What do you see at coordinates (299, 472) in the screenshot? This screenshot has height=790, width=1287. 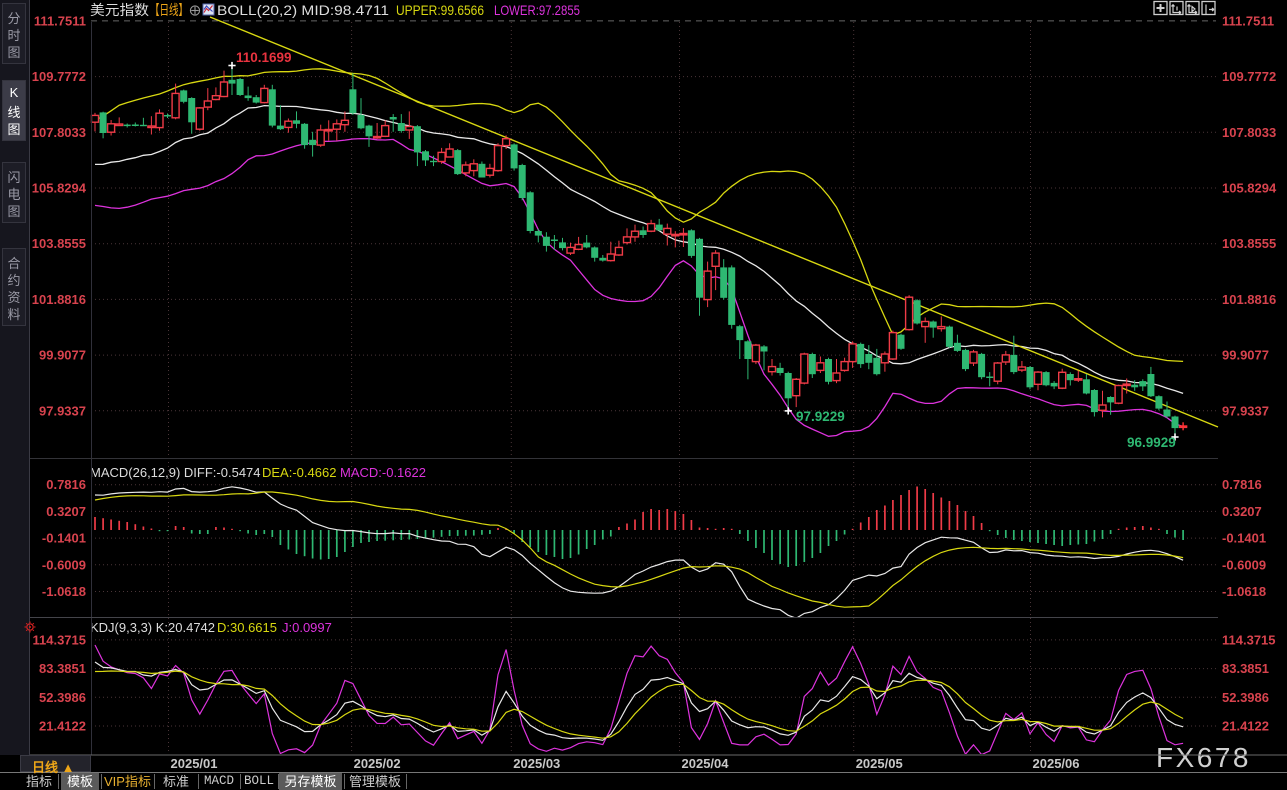 I see `svg-text: DEA:-0.4662` at bounding box center [299, 472].